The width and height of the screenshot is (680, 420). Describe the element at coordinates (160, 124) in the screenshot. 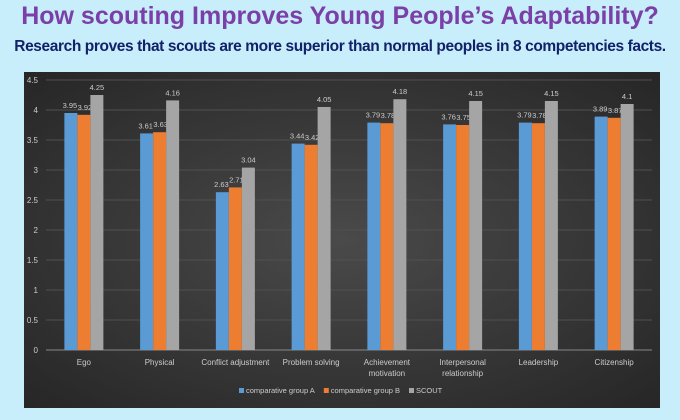

I see `data-label: 3.63` at that location.